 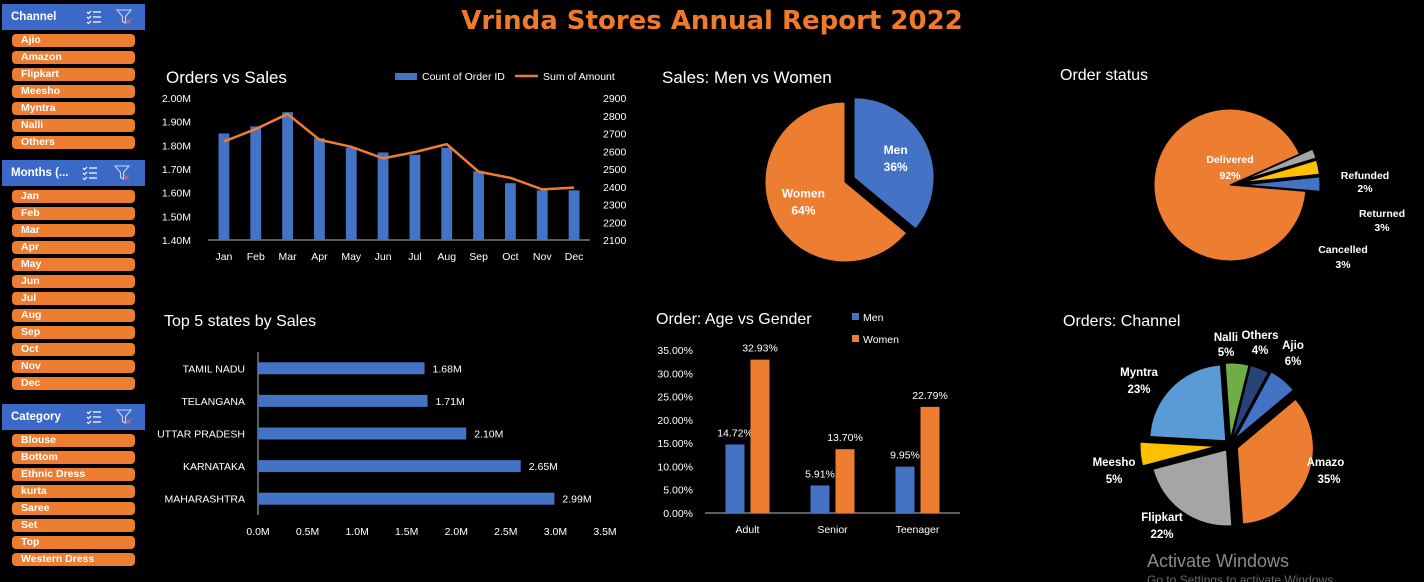 I want to click on x-tick-label: Apr, so click(x=319, y=257).